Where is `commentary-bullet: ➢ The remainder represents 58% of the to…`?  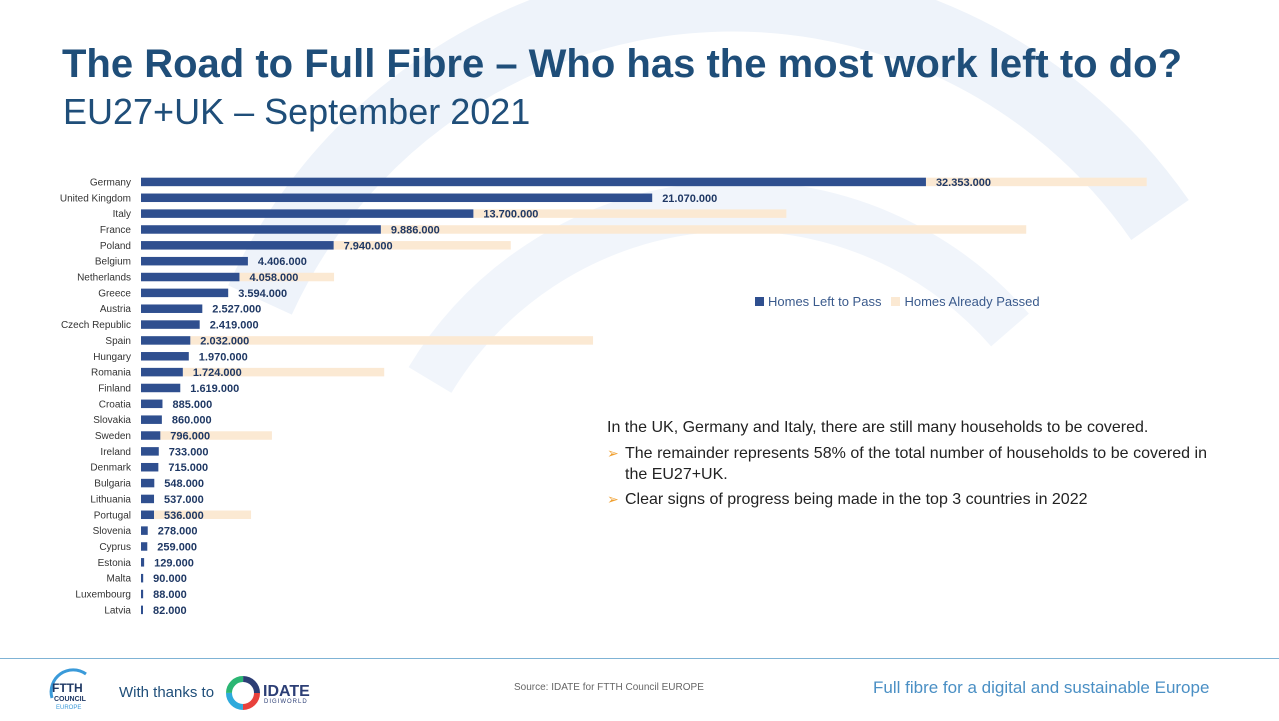
commentary-bullet: ➢ The remainder represents 58% of the to… is located at coordinates (907, 464).